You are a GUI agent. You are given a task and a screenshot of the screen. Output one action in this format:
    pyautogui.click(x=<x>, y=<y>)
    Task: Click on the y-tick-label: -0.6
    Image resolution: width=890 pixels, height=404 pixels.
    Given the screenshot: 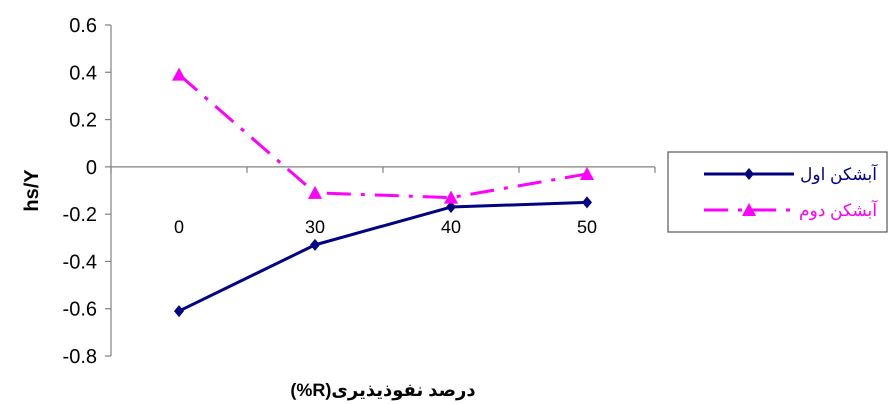 What is the action you would take?
    pyautogui.click(x=79, y=309)
    